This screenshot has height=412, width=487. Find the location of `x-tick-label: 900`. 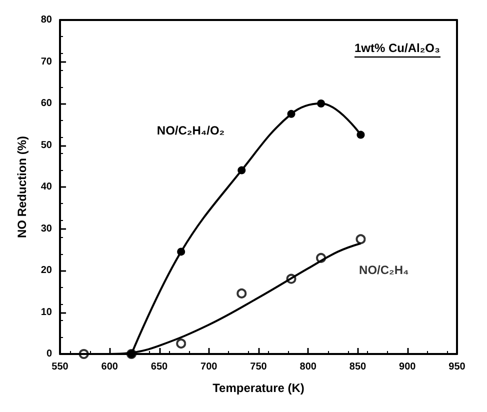

x-tick-label: 900 is located at coordinates (407, 367).